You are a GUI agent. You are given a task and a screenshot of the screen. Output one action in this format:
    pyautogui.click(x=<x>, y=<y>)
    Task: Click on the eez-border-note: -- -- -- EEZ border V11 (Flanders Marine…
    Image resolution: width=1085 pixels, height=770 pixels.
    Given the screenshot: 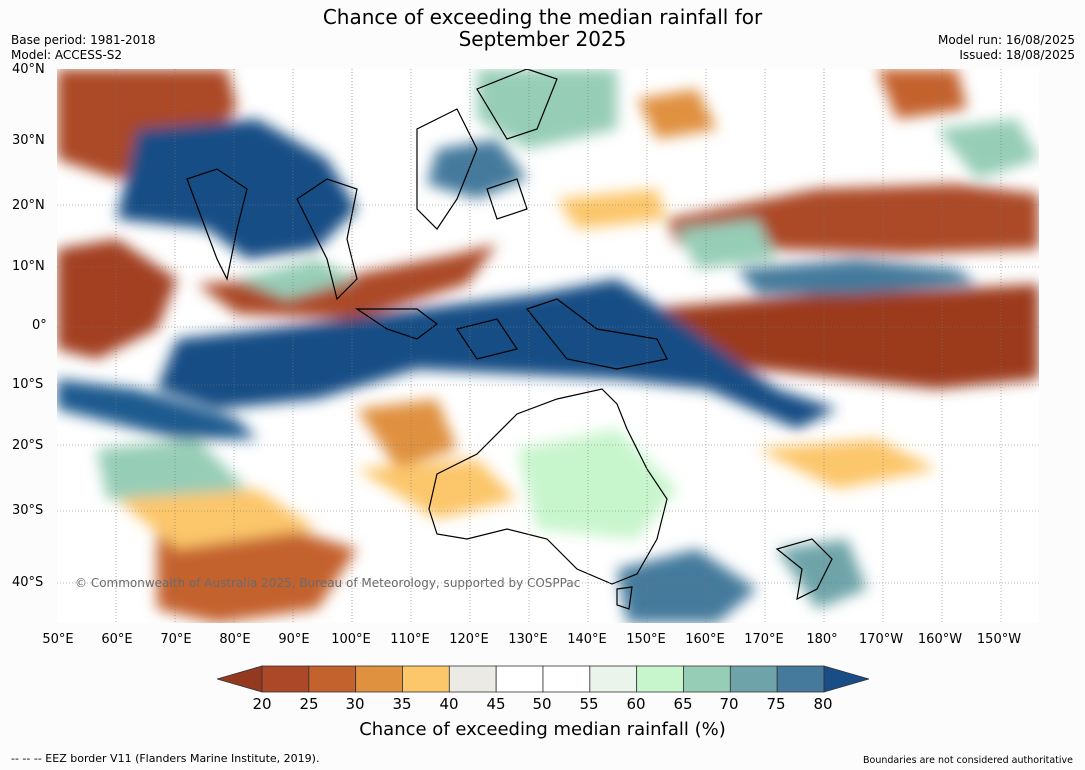 What is the action you would take?
    pyautogui.click(x=165, y=758)
    